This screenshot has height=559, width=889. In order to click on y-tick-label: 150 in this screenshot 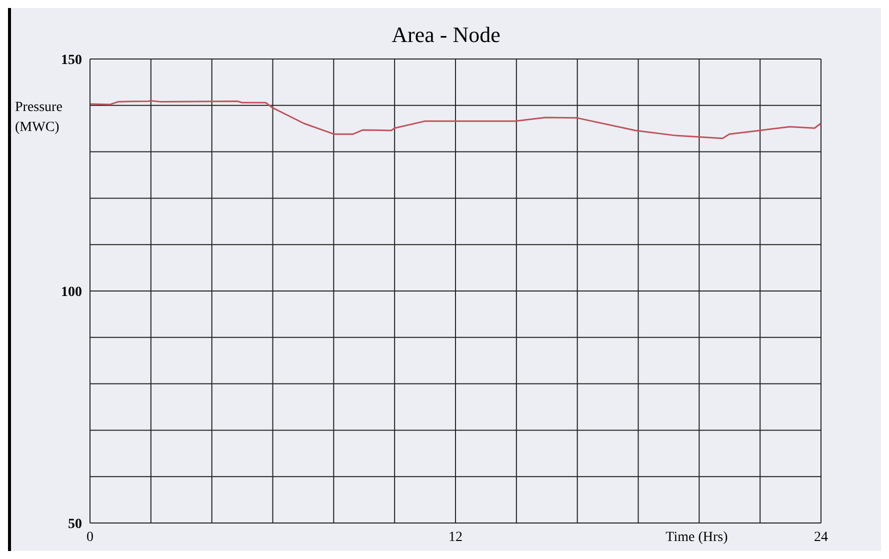, I will do `click(71, 60)`.